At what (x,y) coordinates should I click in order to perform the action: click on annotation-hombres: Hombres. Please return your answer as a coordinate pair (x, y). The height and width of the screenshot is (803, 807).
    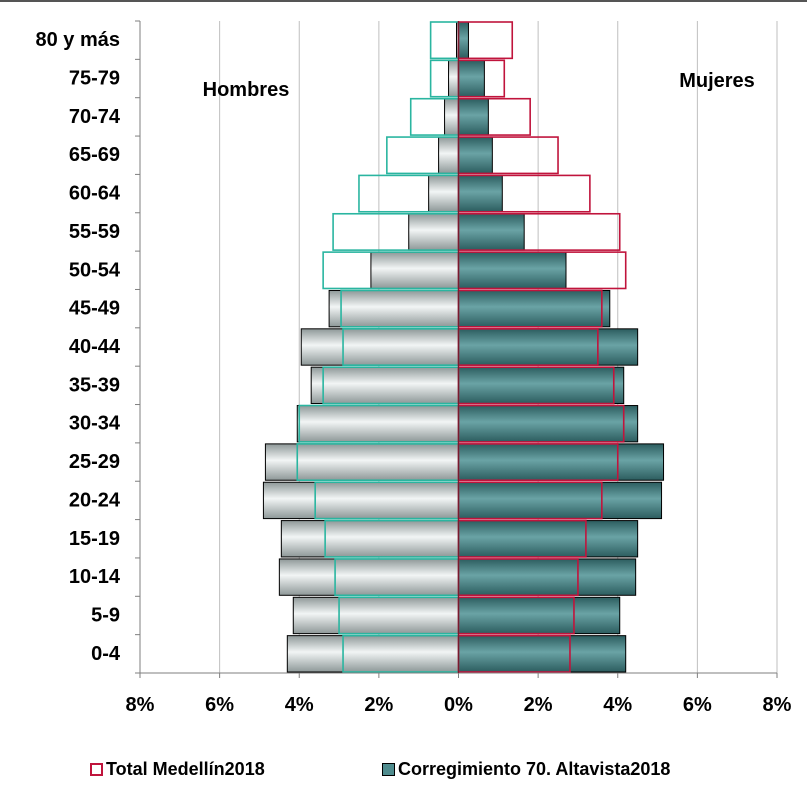
    Looking at the image, I should click on (246, 90).